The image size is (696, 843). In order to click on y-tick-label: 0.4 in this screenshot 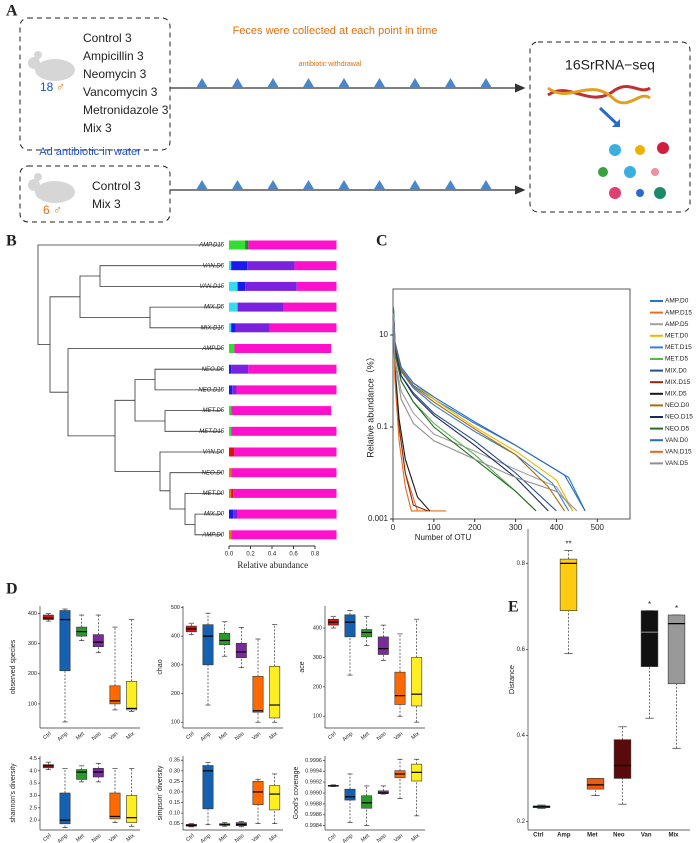, I will do `click(521, 736)`.